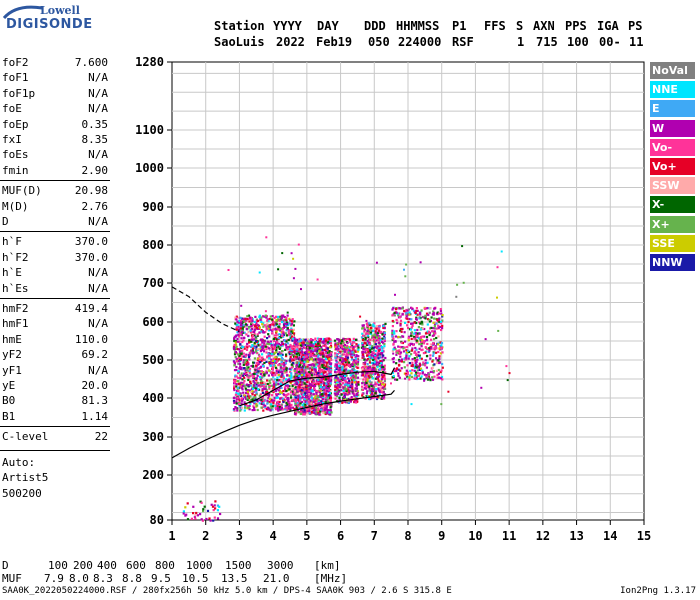  Describe the element at coordinates (509, 536) in the screenshot. I see `x-tick-label: 11` at that location.